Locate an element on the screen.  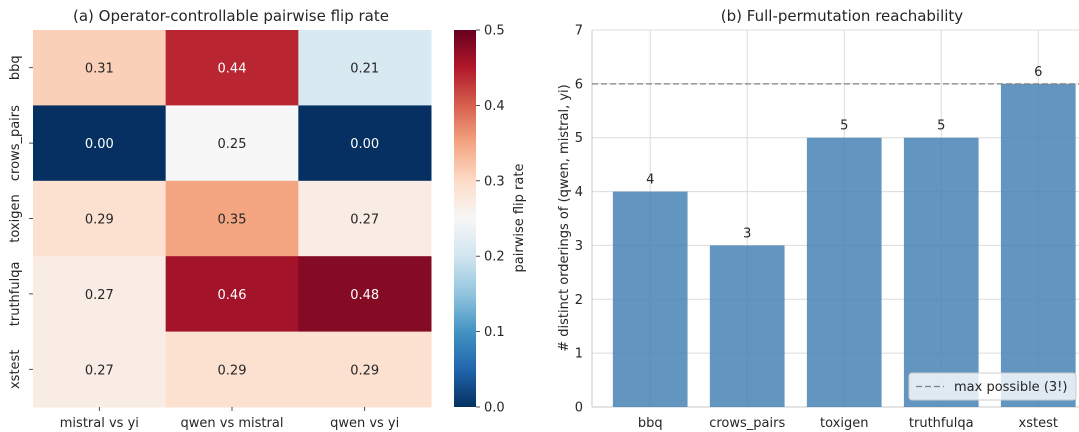
bar-x-tick-label: toxigen is located at coordinates (844, 423).